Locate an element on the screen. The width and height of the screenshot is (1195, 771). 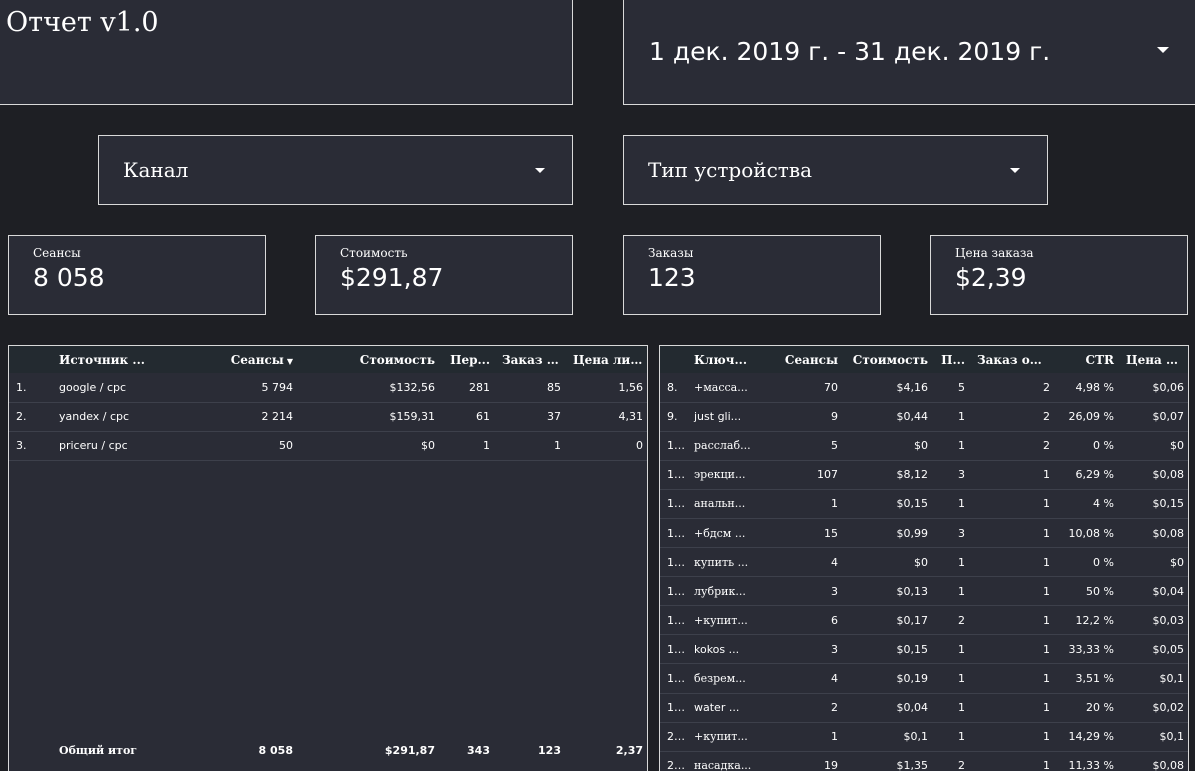
kpi-value: 8 058 is located at coordinates (69, 277).